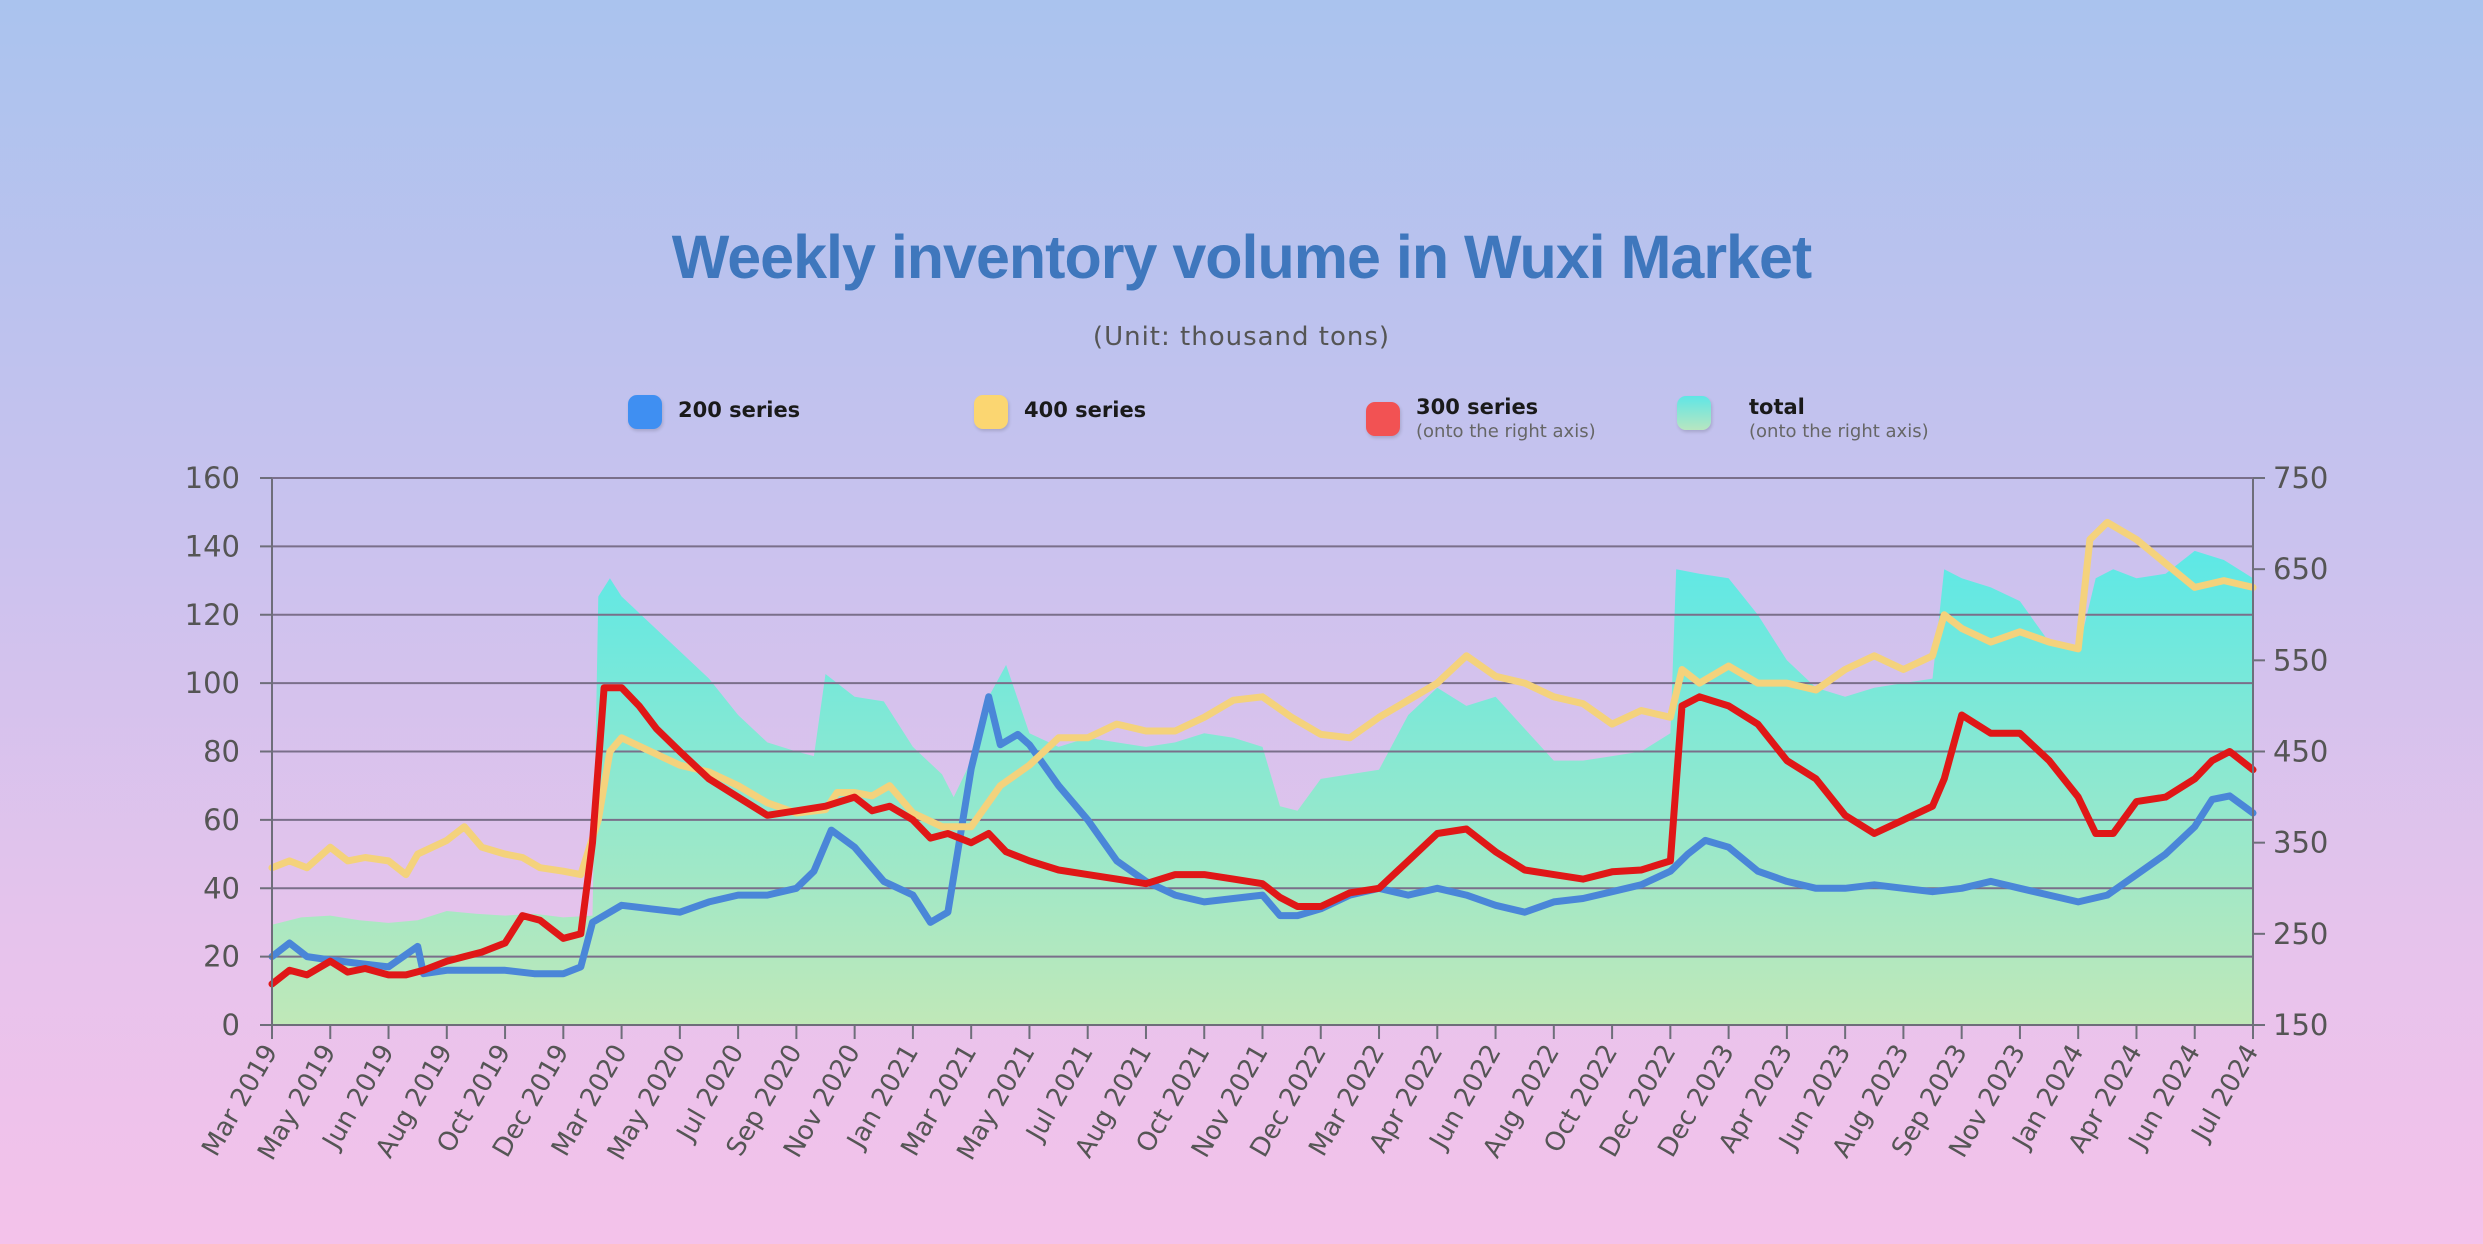  Describe the element at coordinates (231, 1025) in the screenshot. I see `left-tick-label: 0` at that location.